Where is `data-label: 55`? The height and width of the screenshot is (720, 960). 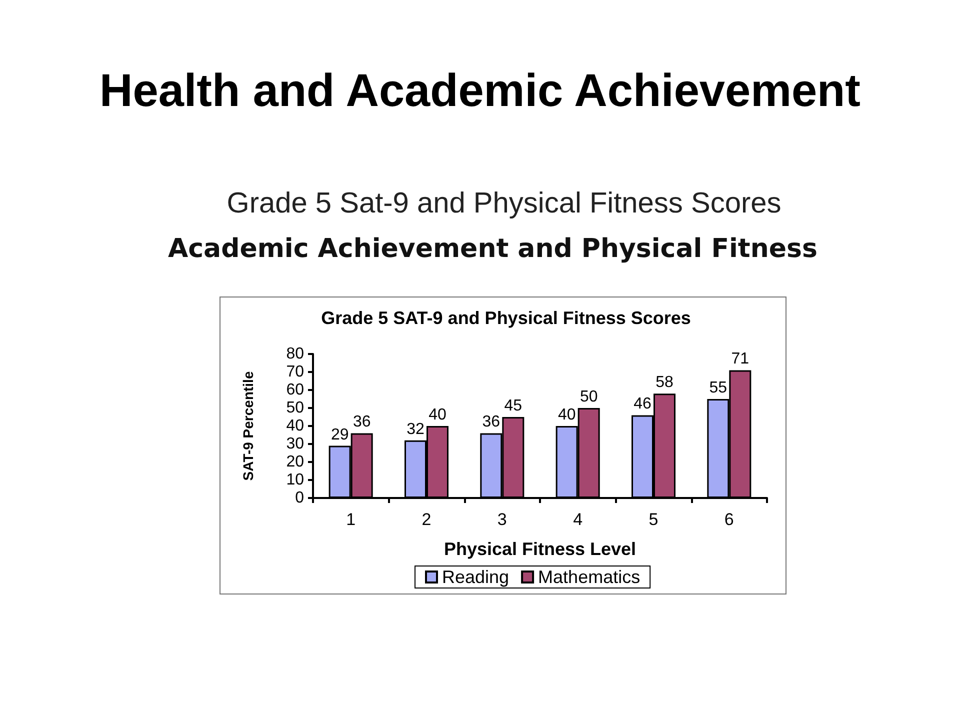
data-label: 55 is located at coordinates (718, 388).